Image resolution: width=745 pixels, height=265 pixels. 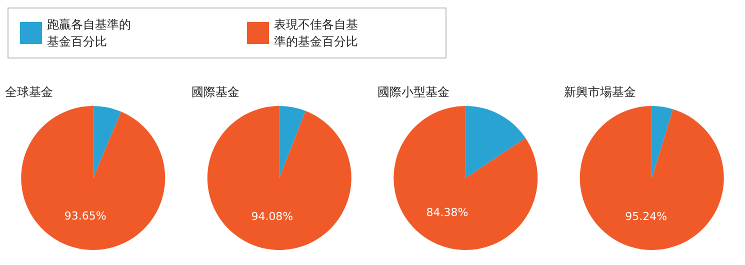 I want to click on slice-label: 全球基金, so click(x=29, y=92).